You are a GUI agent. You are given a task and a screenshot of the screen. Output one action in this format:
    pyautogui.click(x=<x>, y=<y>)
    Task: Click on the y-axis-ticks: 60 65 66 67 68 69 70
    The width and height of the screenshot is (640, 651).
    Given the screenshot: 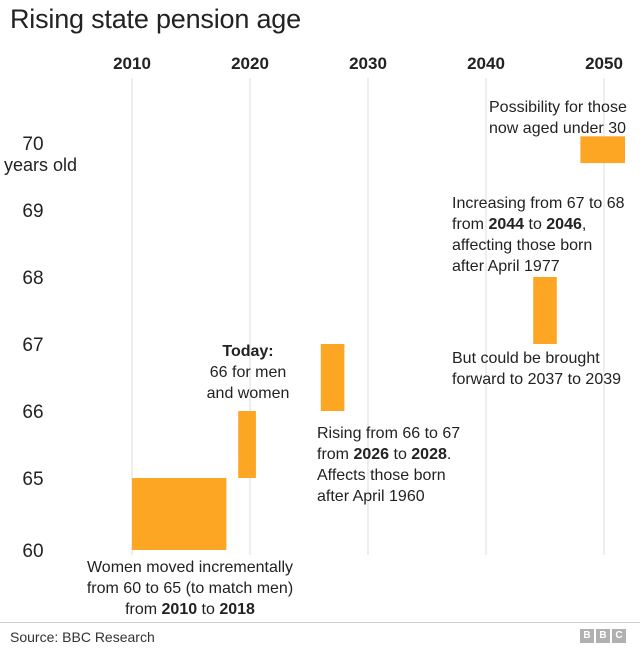 What is the action you would take?
    pyautogui.click(x=32, y=348)
    